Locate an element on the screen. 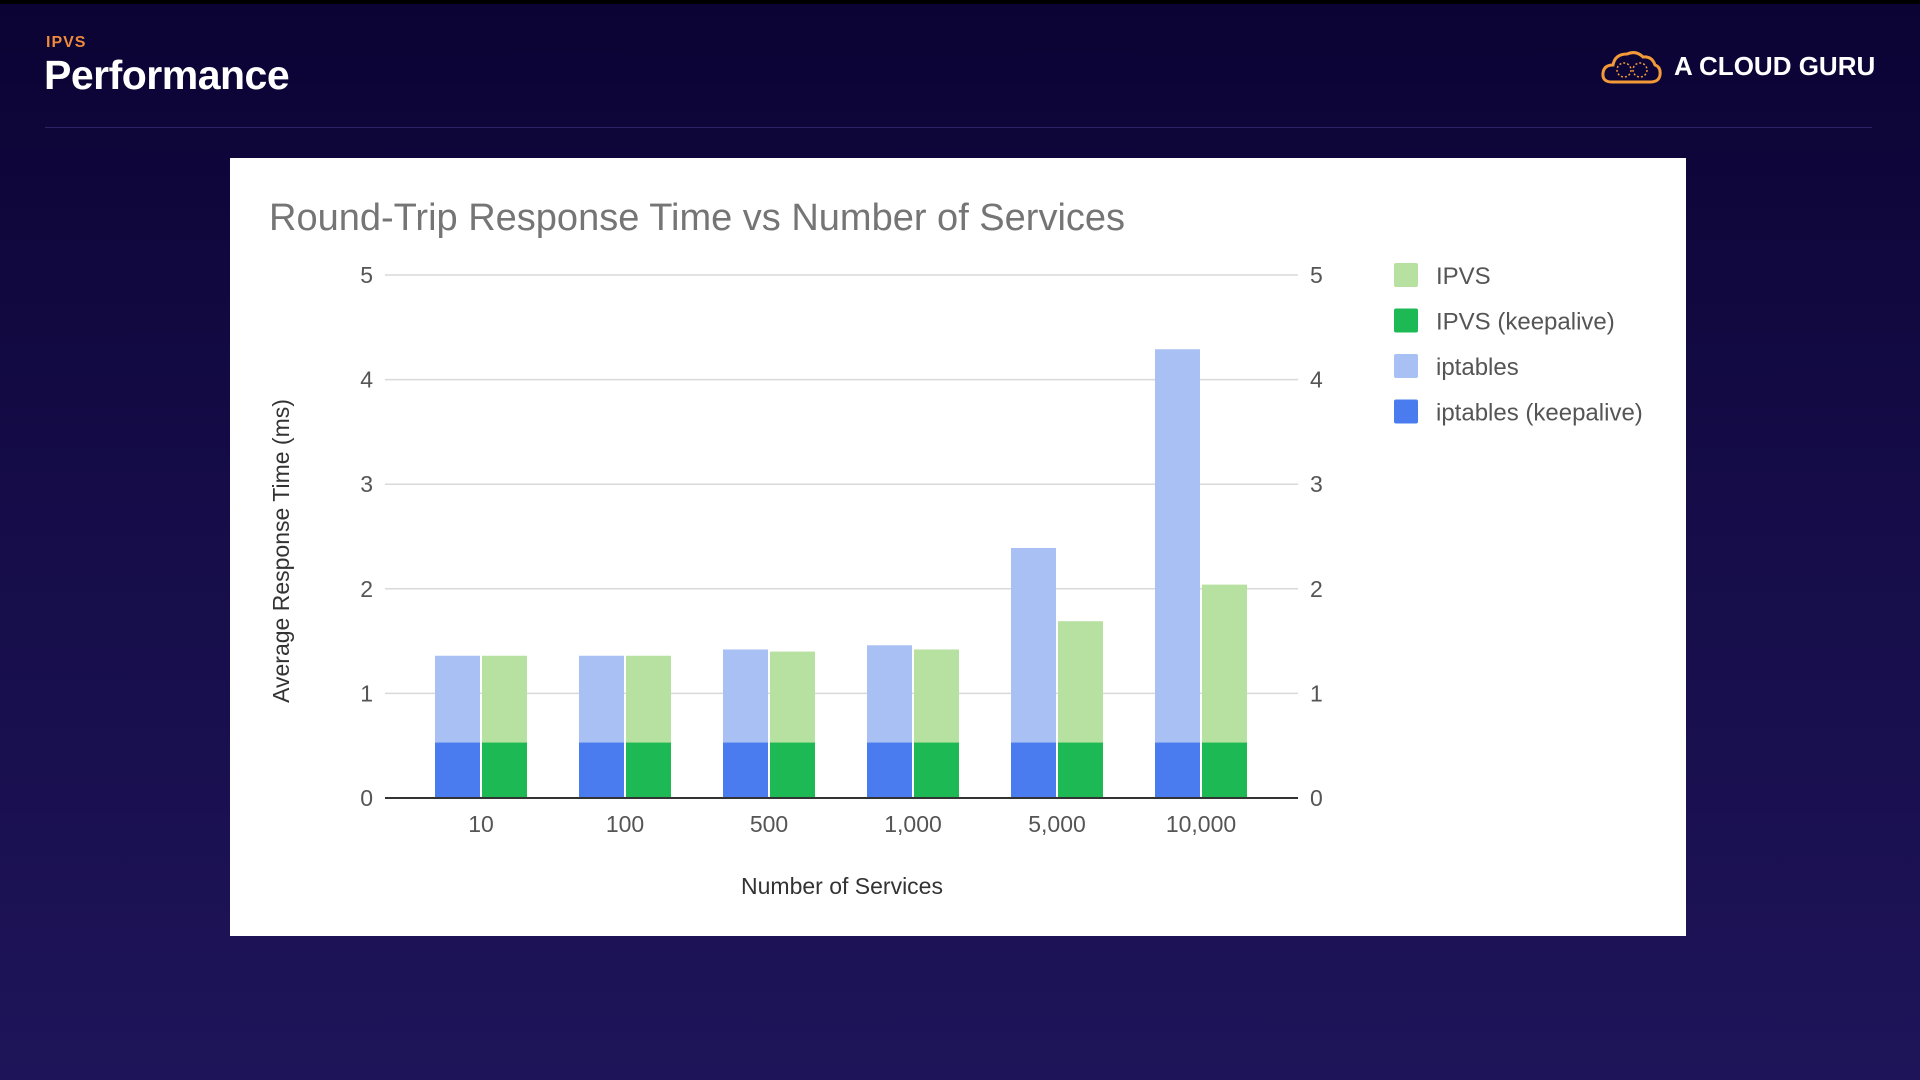 This screenshot has height=1080, width=1920. brand-name: A CLOUD GURU is located at coordinates (1775, 65).